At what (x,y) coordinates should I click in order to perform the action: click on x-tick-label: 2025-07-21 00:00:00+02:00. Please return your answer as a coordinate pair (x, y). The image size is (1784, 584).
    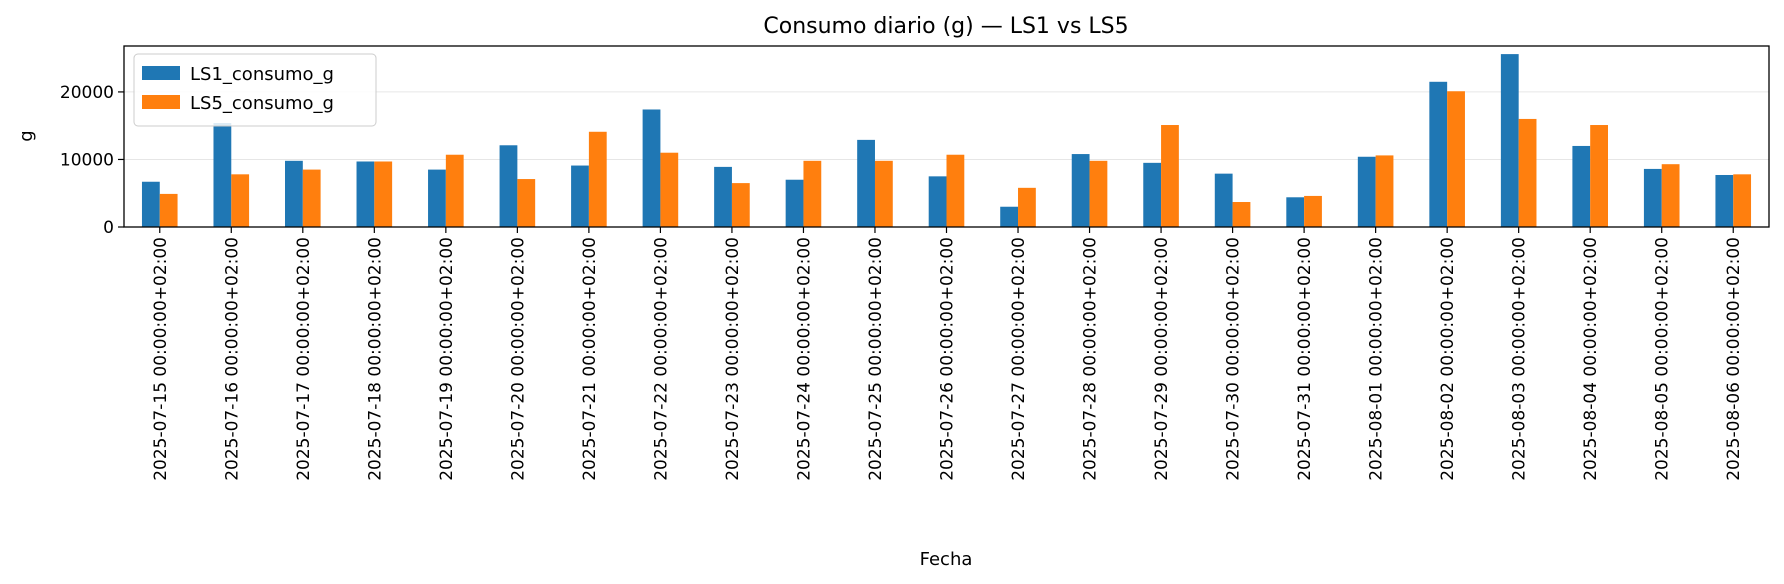
    Looking at the image, I should click on (590, 359).